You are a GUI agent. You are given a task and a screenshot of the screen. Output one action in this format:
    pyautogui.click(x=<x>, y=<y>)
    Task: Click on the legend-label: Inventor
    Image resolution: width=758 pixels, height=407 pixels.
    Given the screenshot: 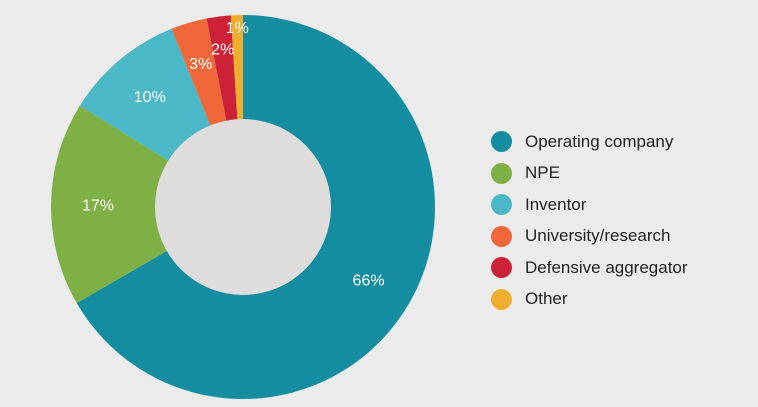 What is the action you would take?
    pyautogui.click(x=556, y=204)
    